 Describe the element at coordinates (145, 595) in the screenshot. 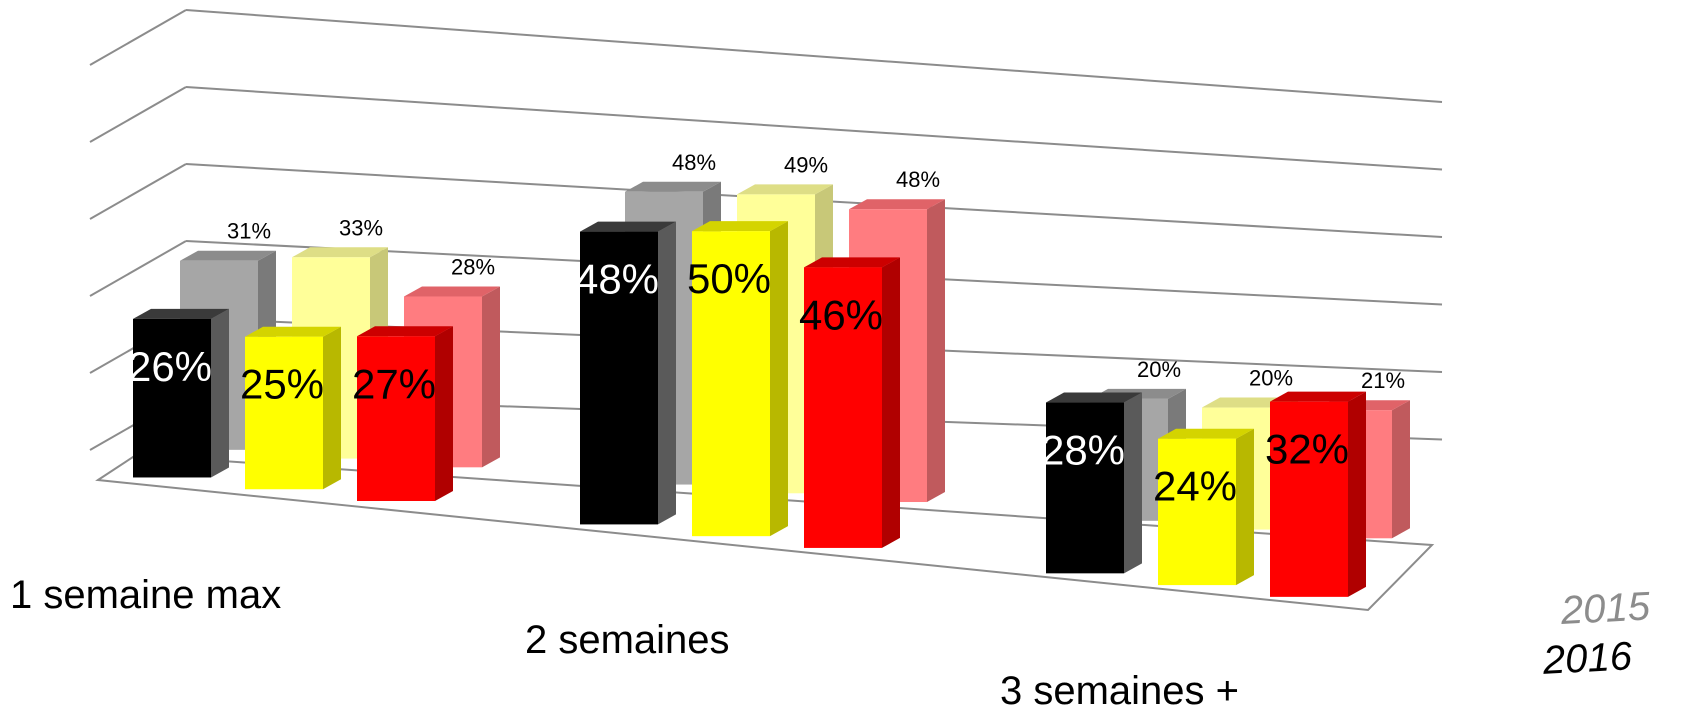

I see `category-label-1-semaine-max: 1 semaine max` at that location.